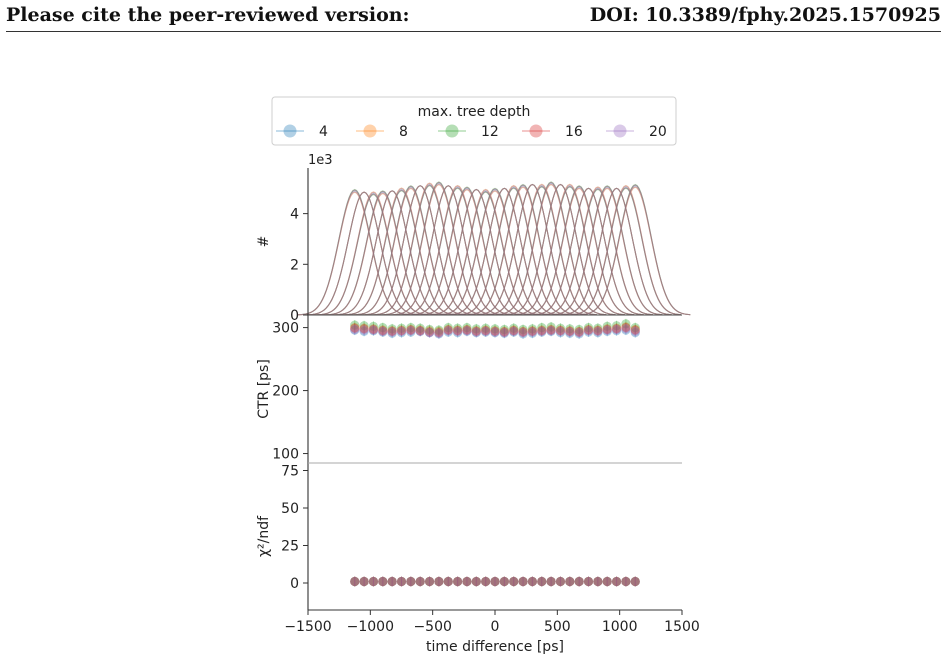 This screenshot has width=949, height=660. Describe the element at coordinates (290, 547) in the screenshot. I see `ytick-label-p3-1: 25` at that location.